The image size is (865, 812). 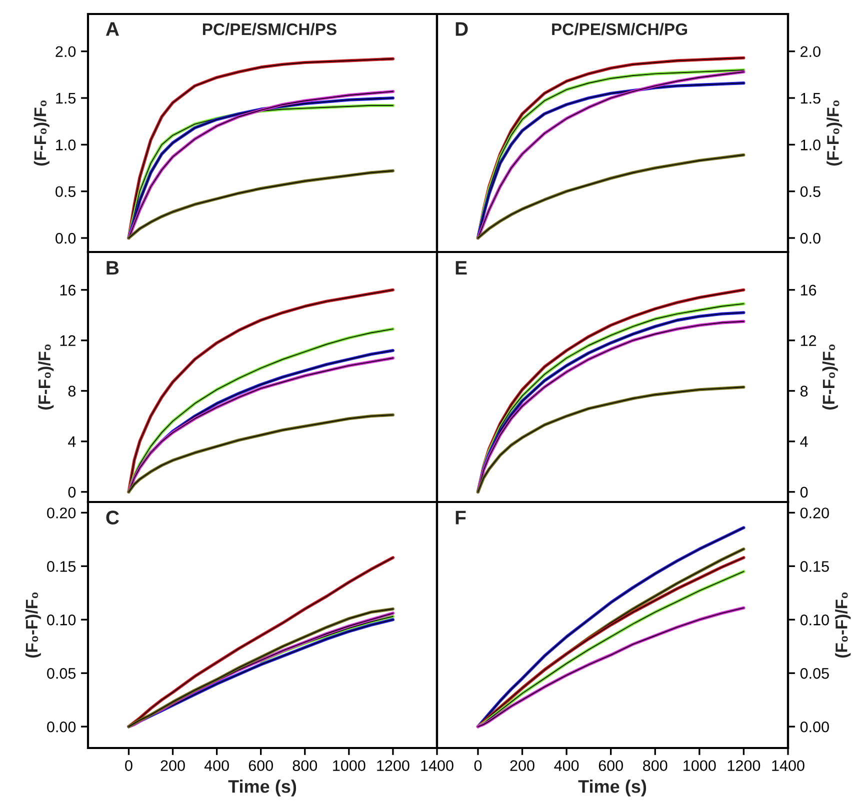 What do you see at coordinates (810, 52) in the screenshot?
I see `y2-tick-label: 2.0` at bounding box center [810, 52].